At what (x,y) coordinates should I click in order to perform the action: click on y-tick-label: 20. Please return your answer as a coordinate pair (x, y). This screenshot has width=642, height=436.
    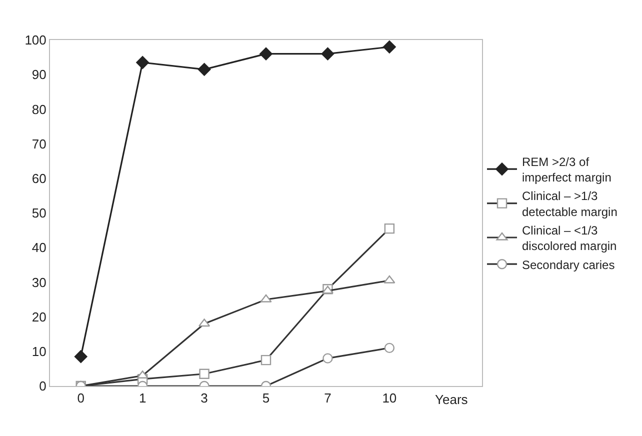
    Looking at the image, I should click on (39, 316).